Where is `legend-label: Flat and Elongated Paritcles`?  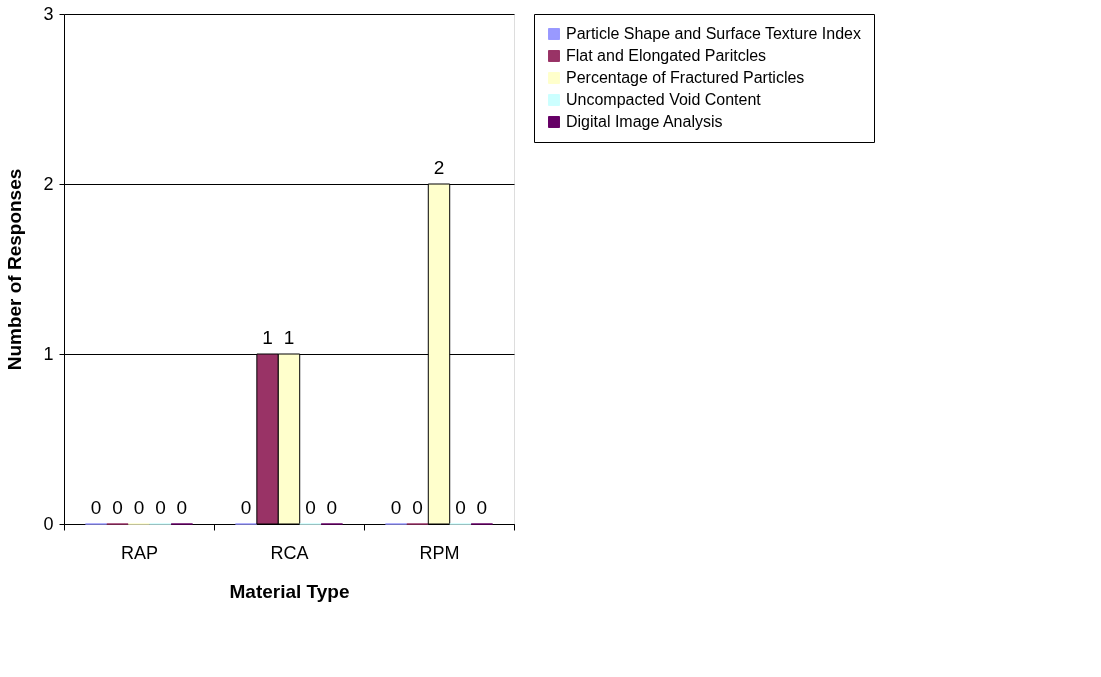
legend-label: Flat and Elongated Paritcles is located at coordinates (666, 55).